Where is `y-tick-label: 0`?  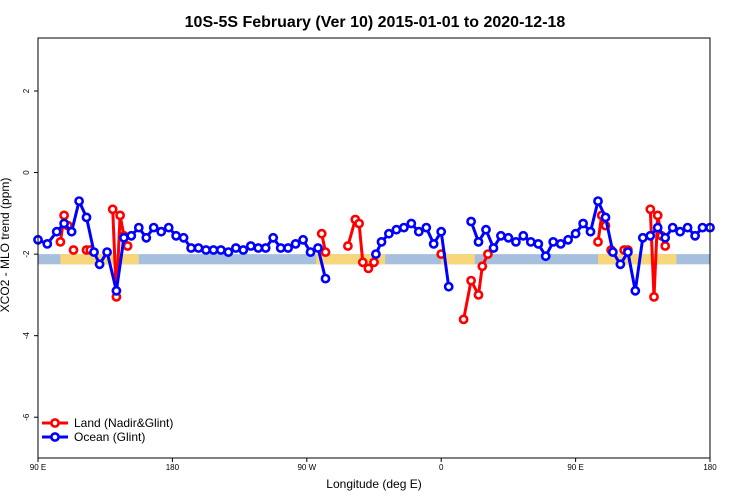
y-tick-label: 0 is located at coordinates (26, 172).